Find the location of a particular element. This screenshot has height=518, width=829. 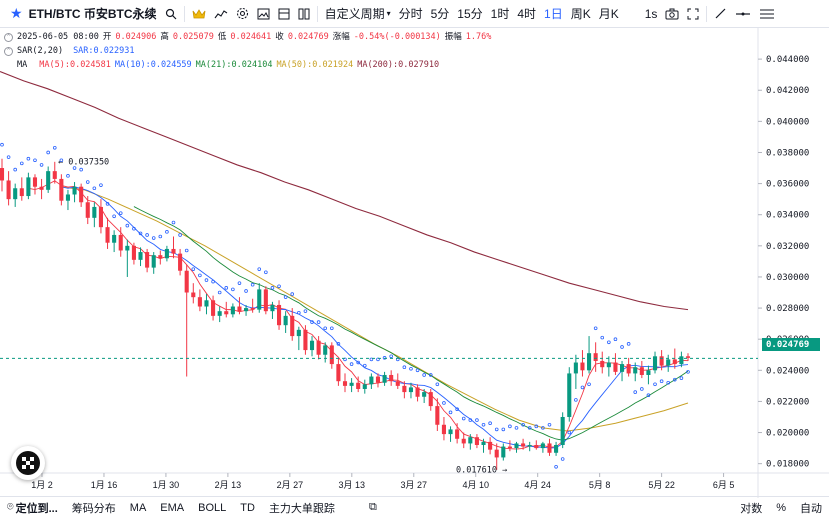

interval-timeline: 分时 is located at coordinates (410, 14).